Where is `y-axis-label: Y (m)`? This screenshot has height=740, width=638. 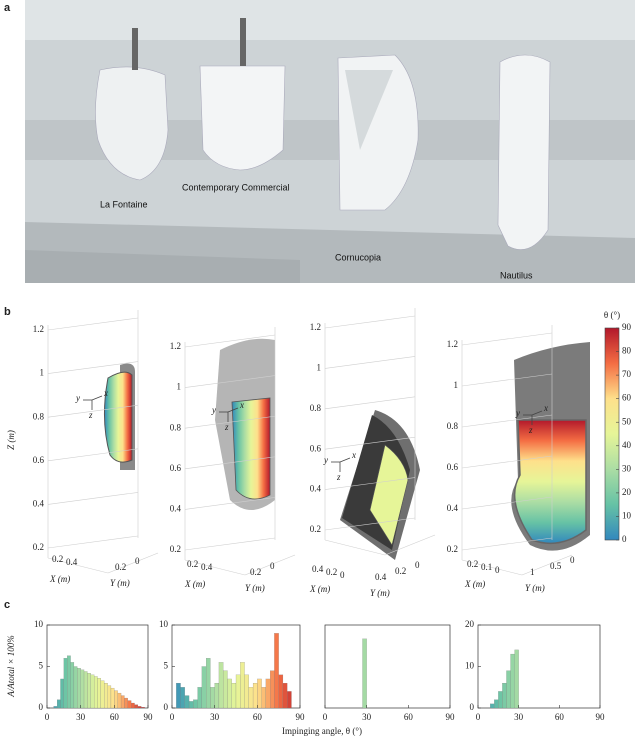
y-axis-label: Y (m) is located at coordinates (380, 593).